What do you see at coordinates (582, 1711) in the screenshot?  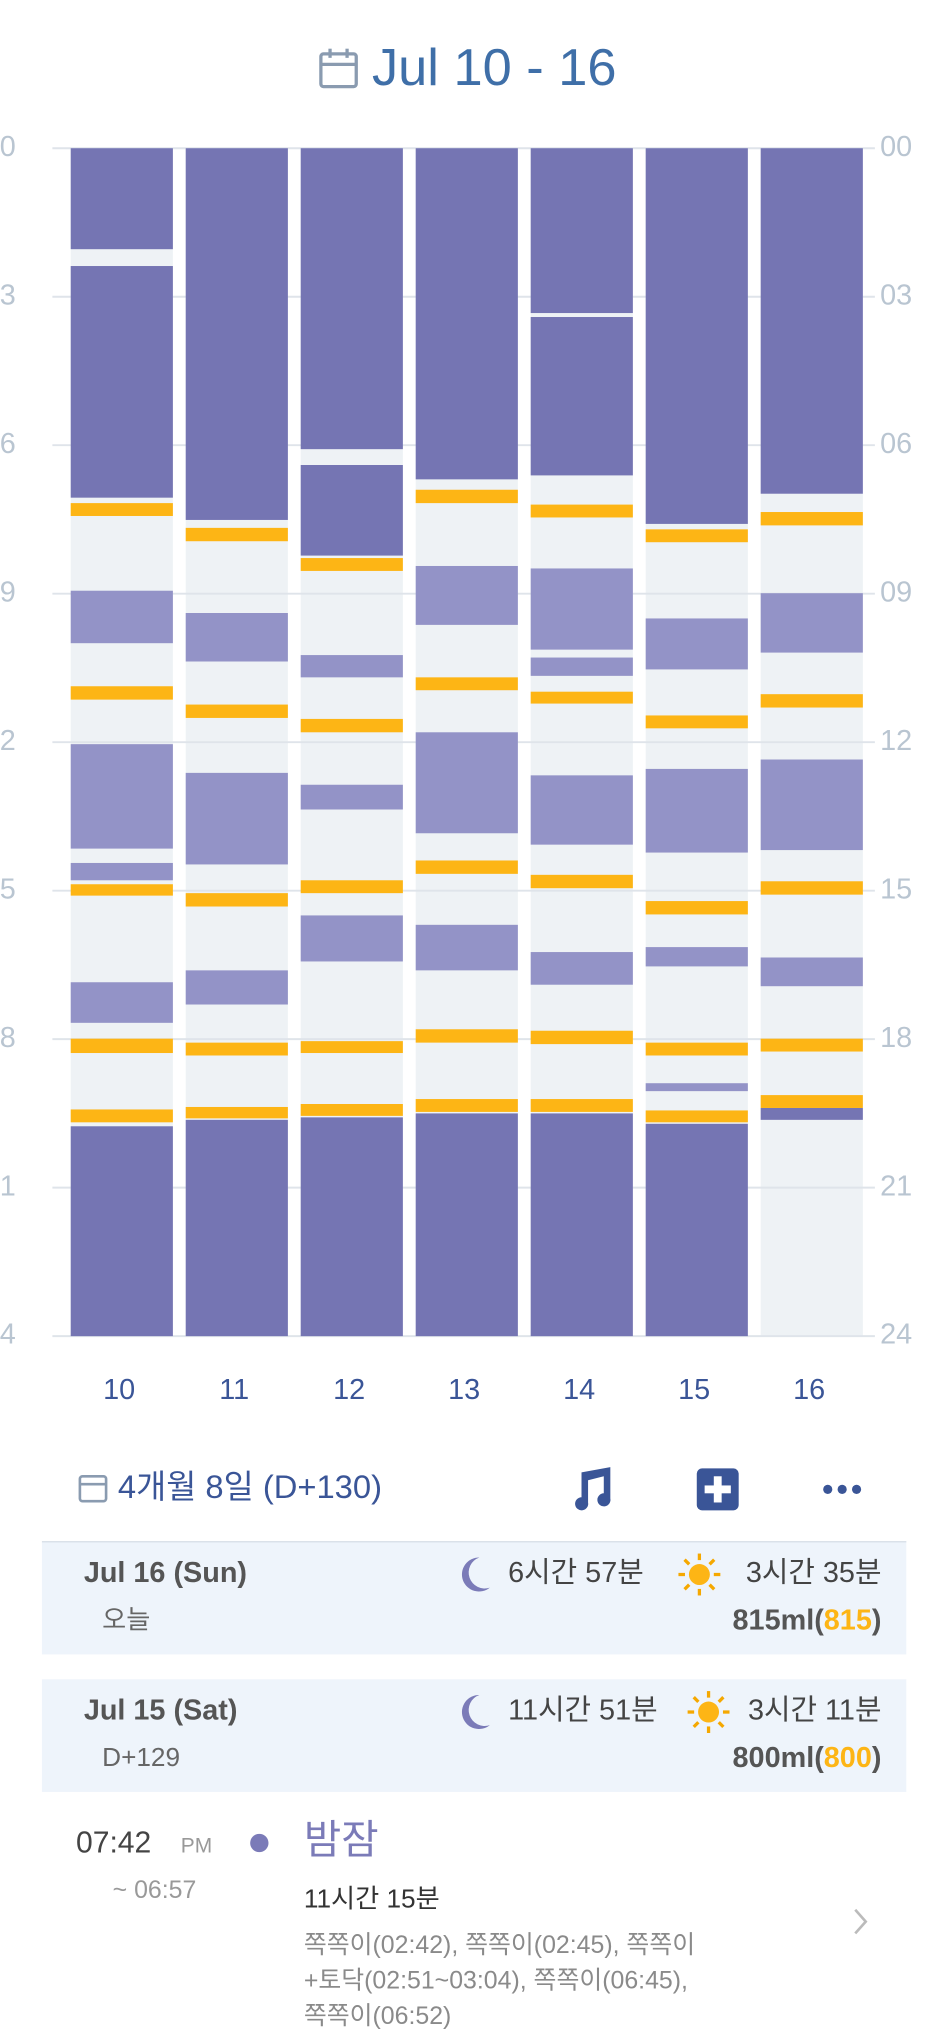 I see `night-sleep: 11시간 51분` at bounding box center [582, 1711].